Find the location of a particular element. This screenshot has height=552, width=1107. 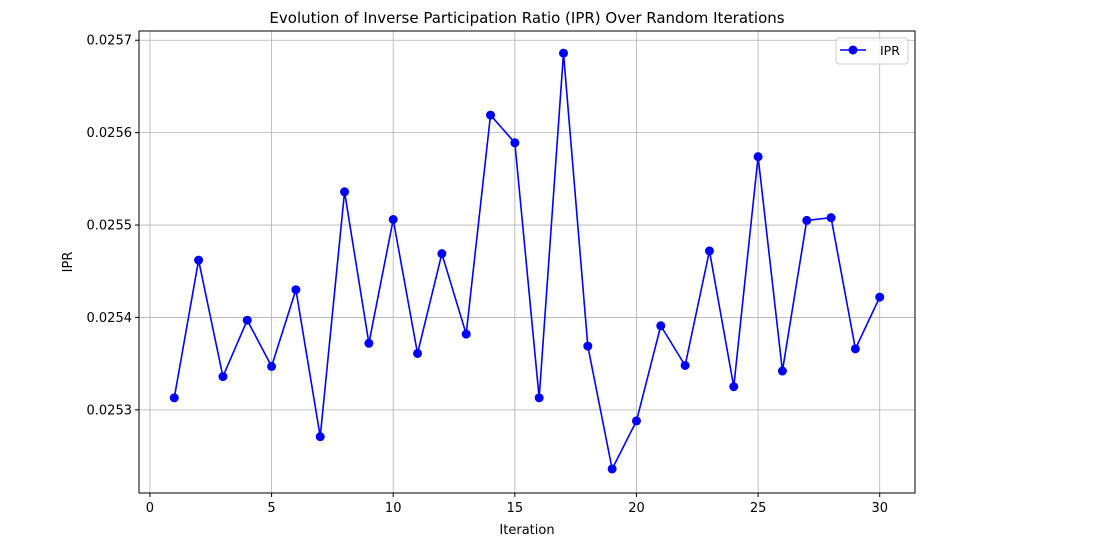

legend-marker-swatch is located at coordinates (853, 50).